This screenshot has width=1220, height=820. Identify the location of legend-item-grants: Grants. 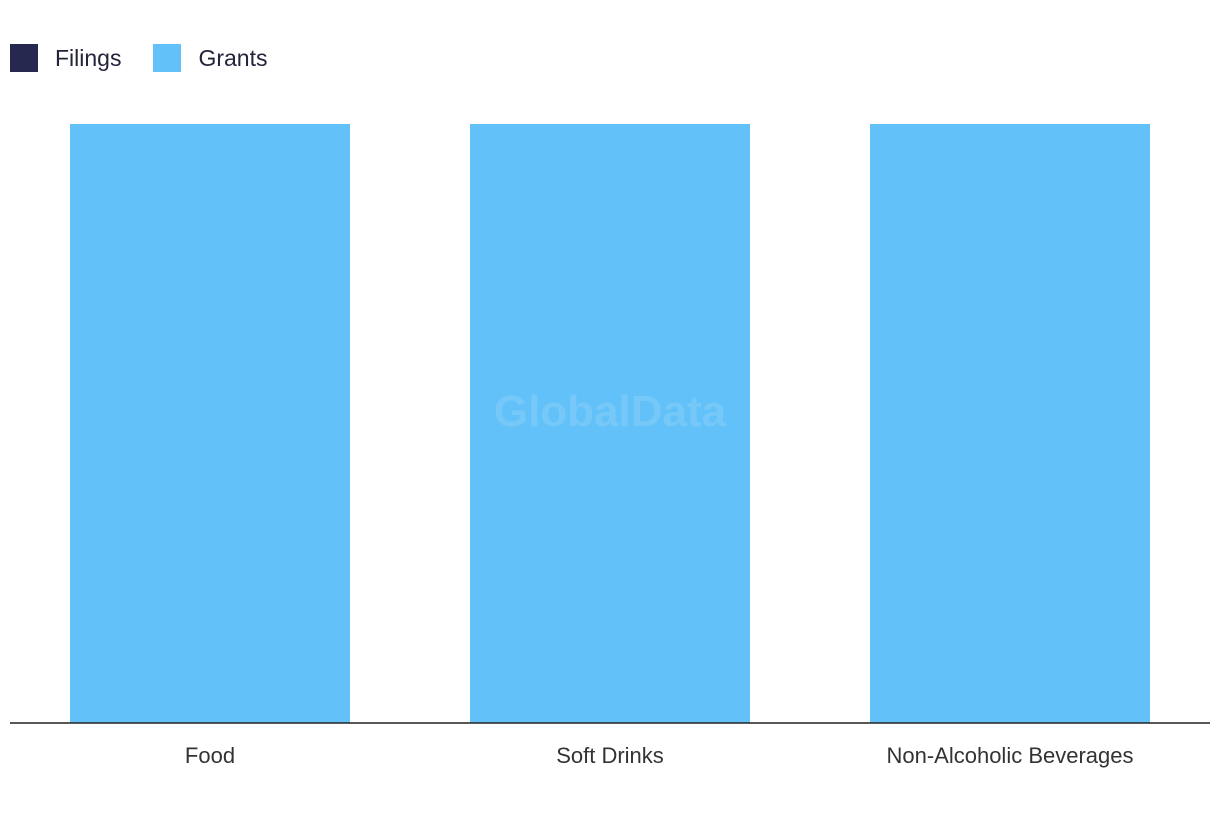
(210, 58).